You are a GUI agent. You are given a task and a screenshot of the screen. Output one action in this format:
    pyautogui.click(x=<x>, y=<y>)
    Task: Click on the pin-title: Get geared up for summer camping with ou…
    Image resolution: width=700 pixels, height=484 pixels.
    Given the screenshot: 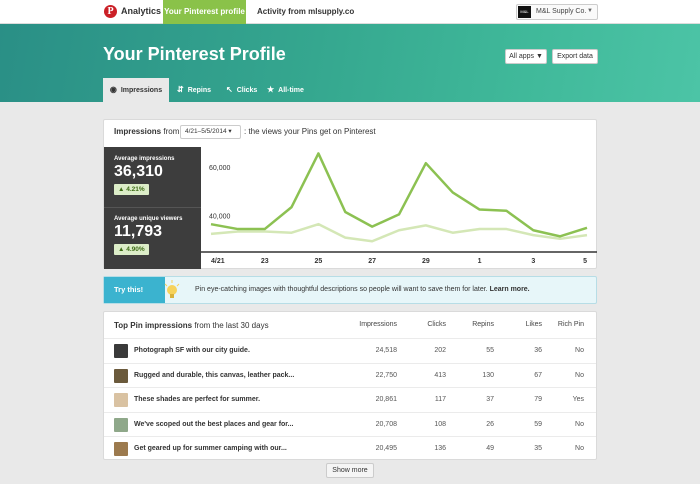 What is the action you would take?
    pyautogui.click(x=210, y=448)
    